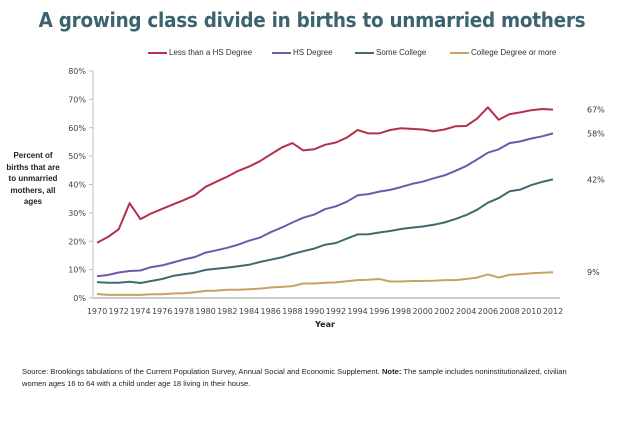  I want to click on labels-layer: 67% 58% 42% 9%, so click(596, 192).